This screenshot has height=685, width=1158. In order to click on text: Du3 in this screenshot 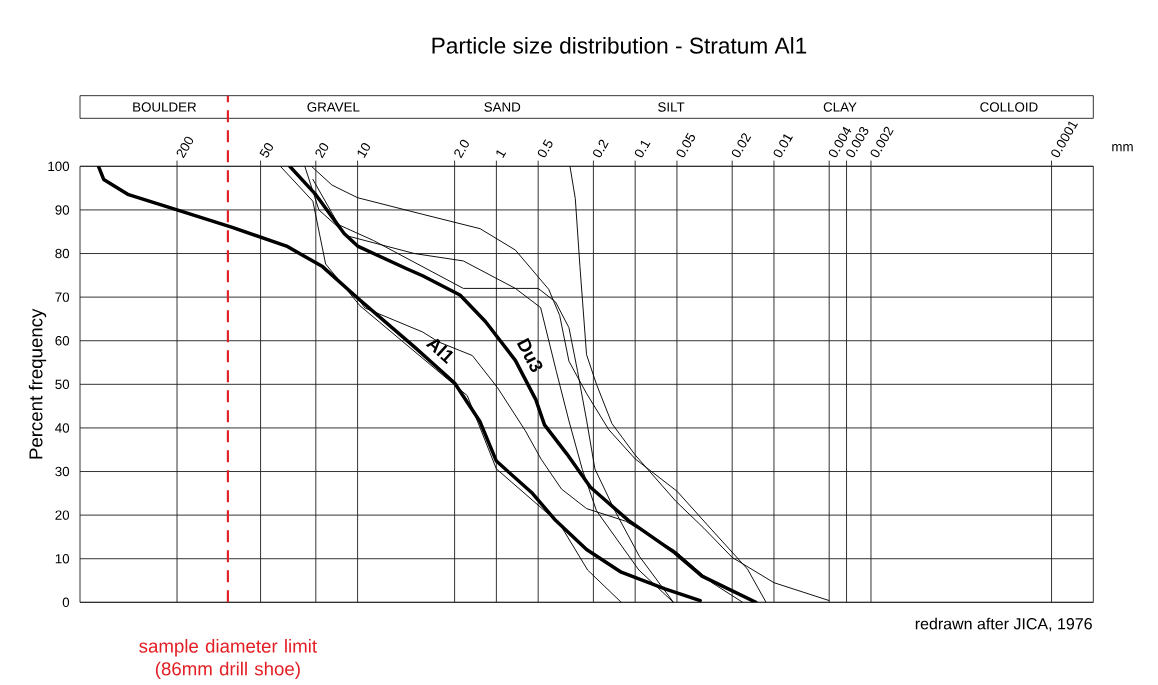, I will do `click(529, 355)`.